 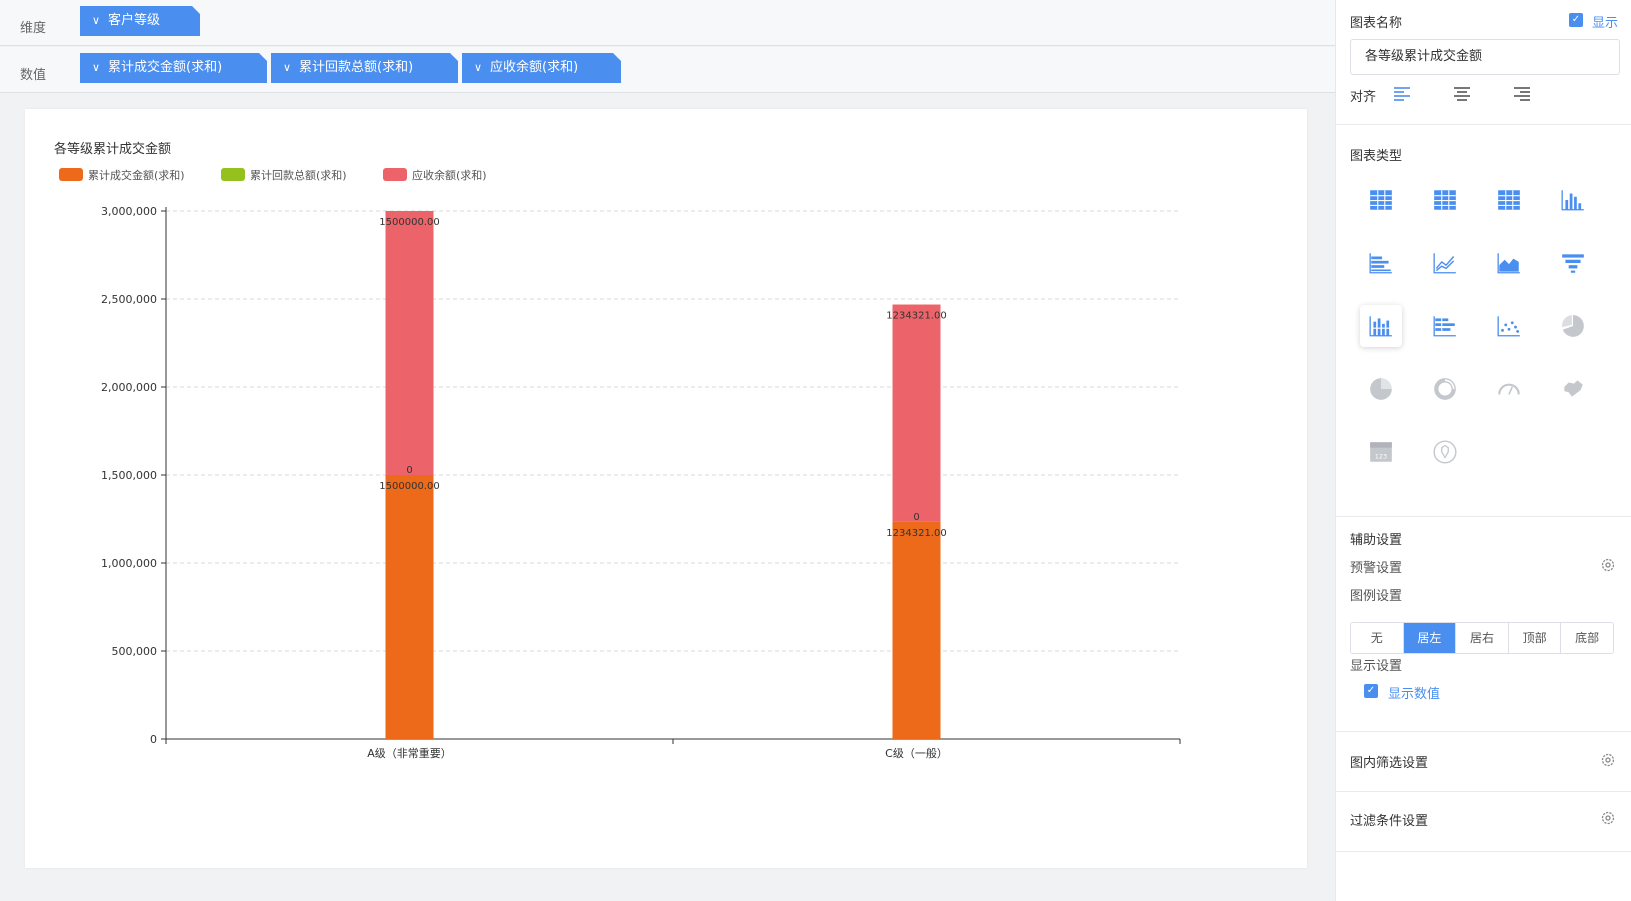 I want to click on aux-settings-label: 辅助设置, so click(x=1376, y=540).